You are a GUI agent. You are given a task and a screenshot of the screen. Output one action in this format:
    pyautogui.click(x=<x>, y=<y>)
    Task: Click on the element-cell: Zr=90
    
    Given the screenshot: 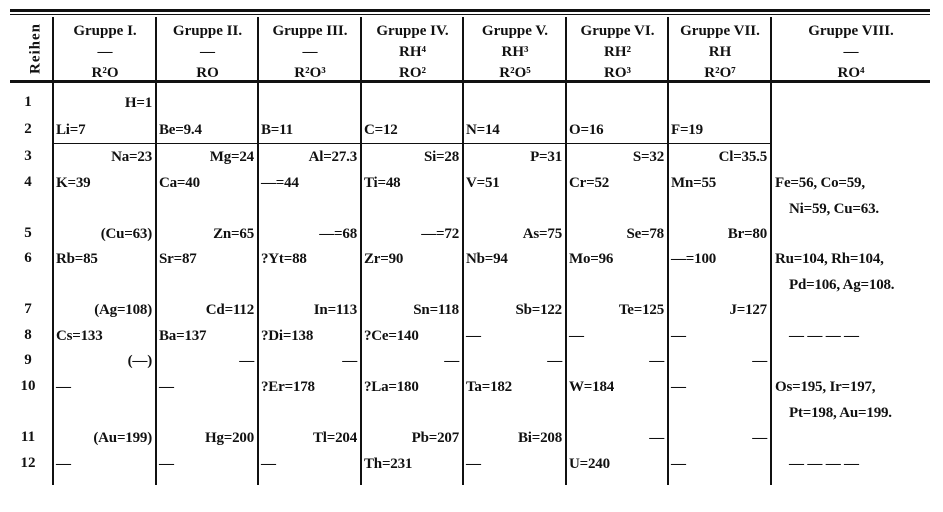 What is the action you would take?
    pyautogui.click(x=384, y=259)
    